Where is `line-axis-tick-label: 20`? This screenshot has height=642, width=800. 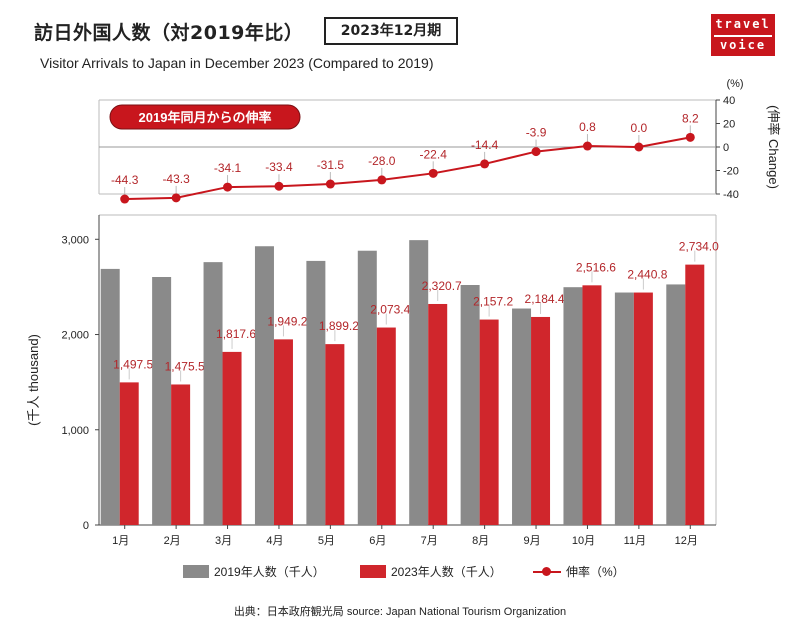 line-axis-tick-label: 20 is located at coordinates (729, 125).